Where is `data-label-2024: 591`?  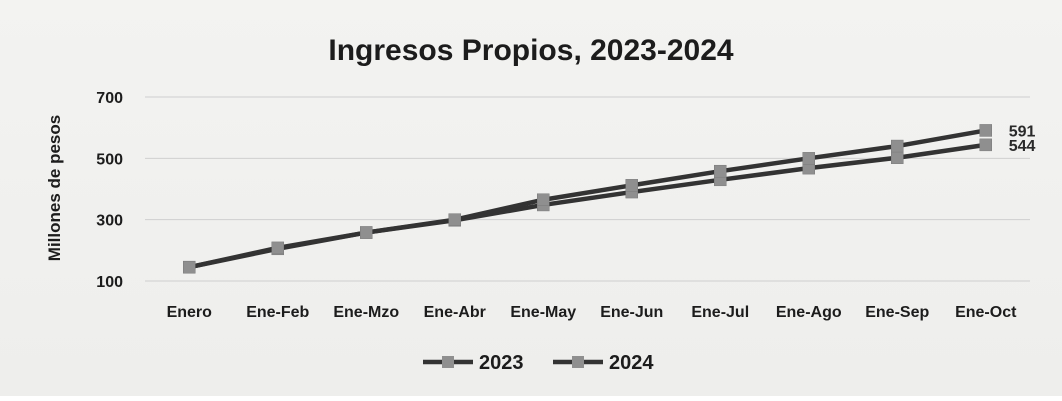 data-label-2024: 591 is located at coordinates (1022, 131).